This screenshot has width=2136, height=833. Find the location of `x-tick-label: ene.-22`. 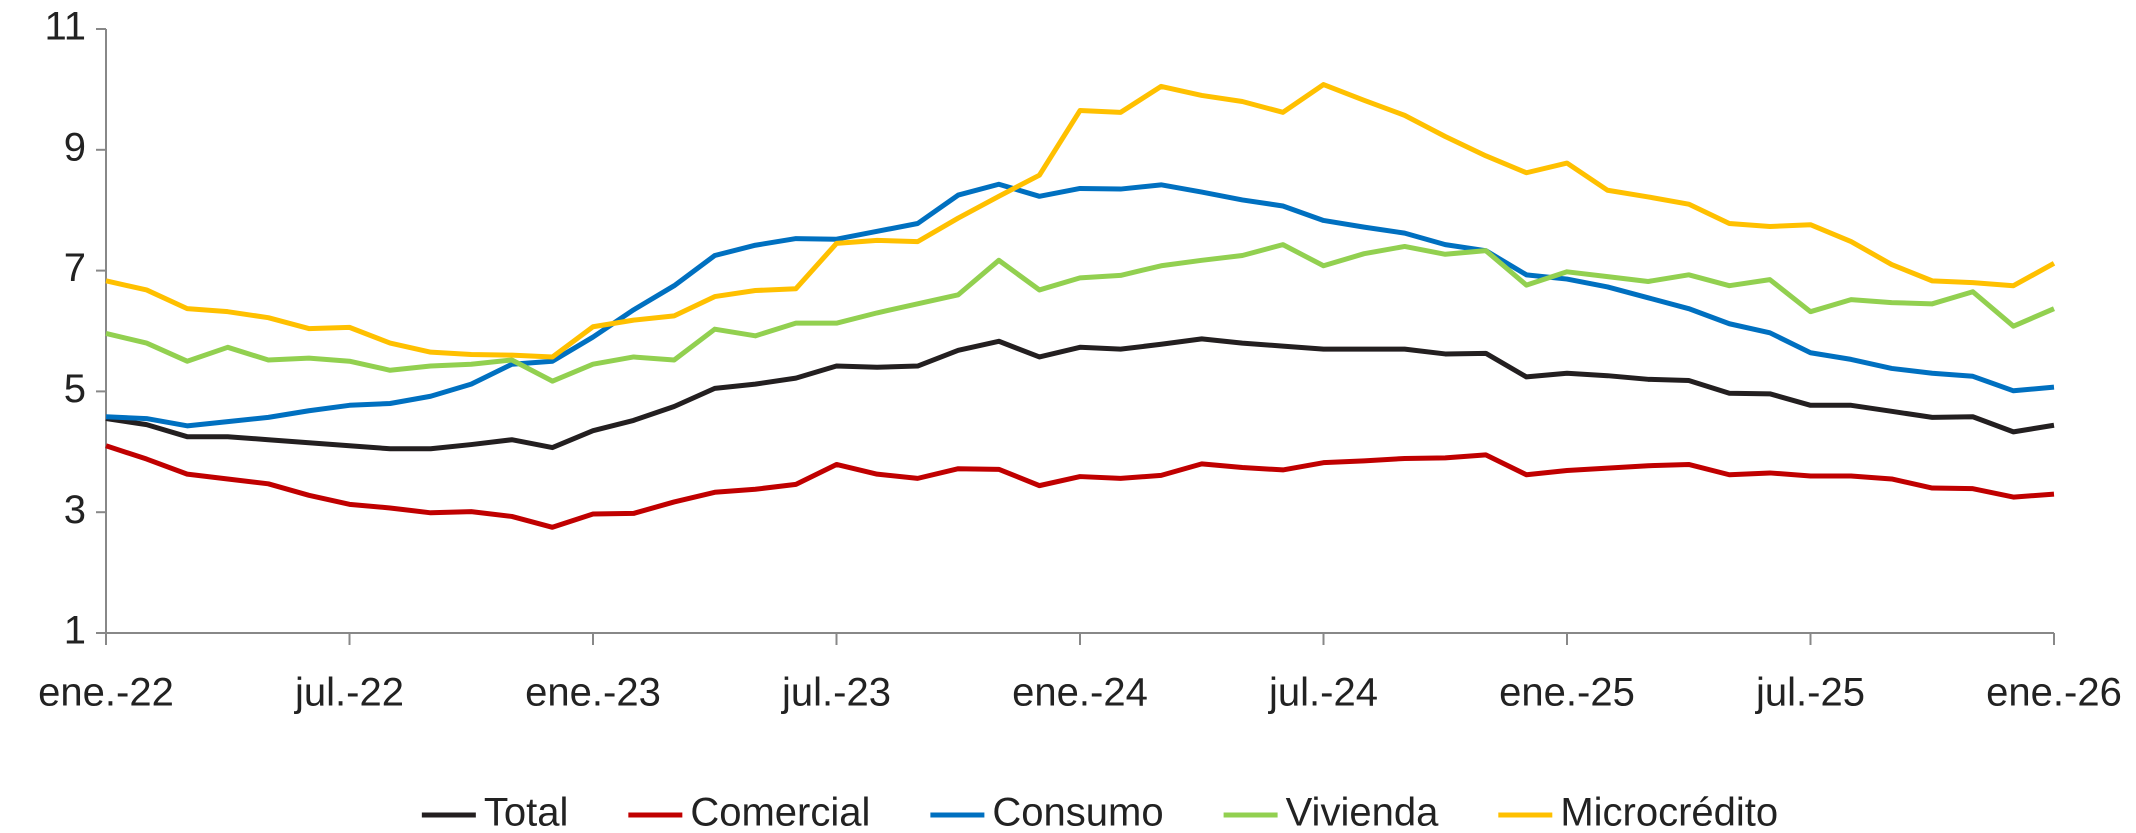

x-tick-label: ene.-22 is located at coordinates (106, 693).